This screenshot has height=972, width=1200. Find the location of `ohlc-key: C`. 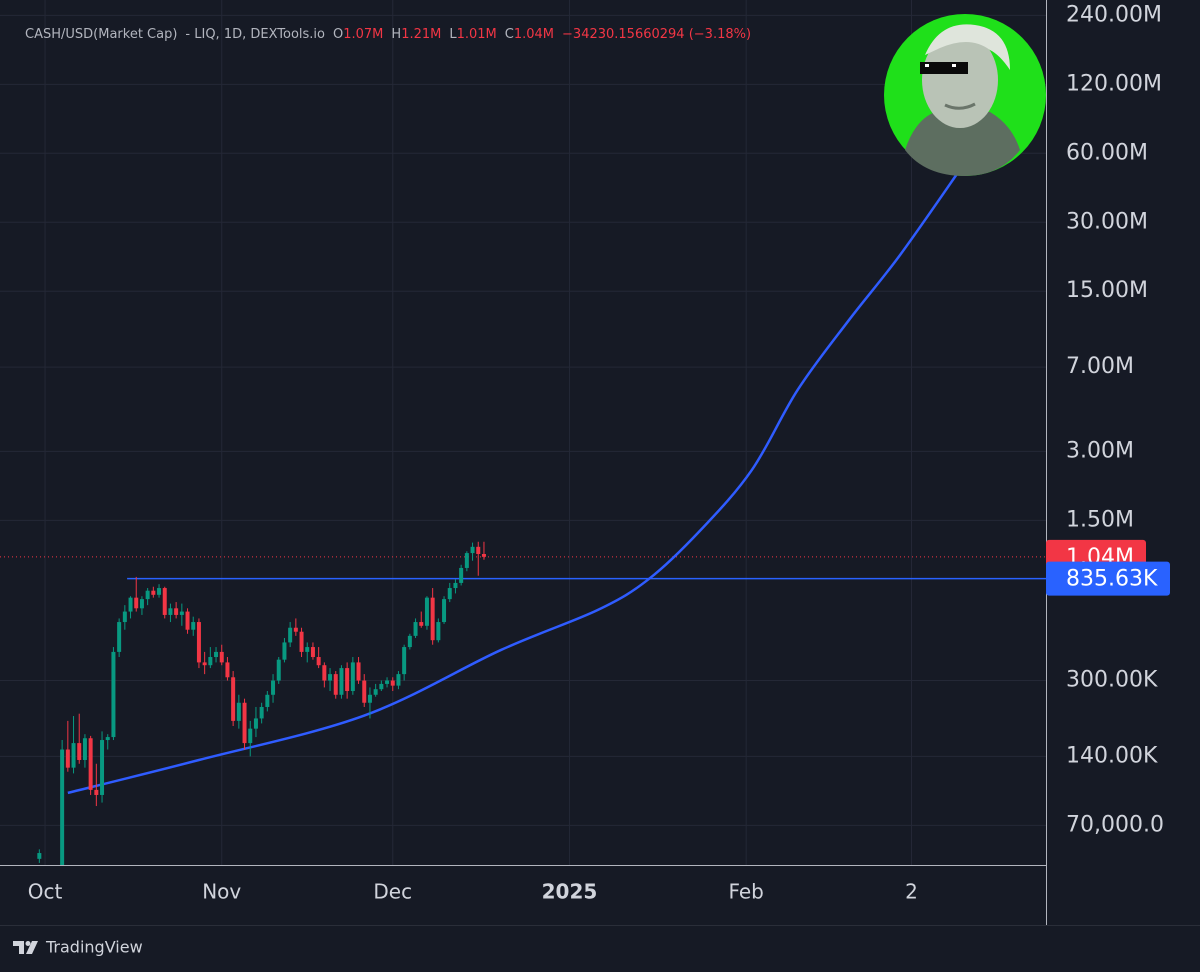

ohlc-key: C is located at coordinates (509, 34).